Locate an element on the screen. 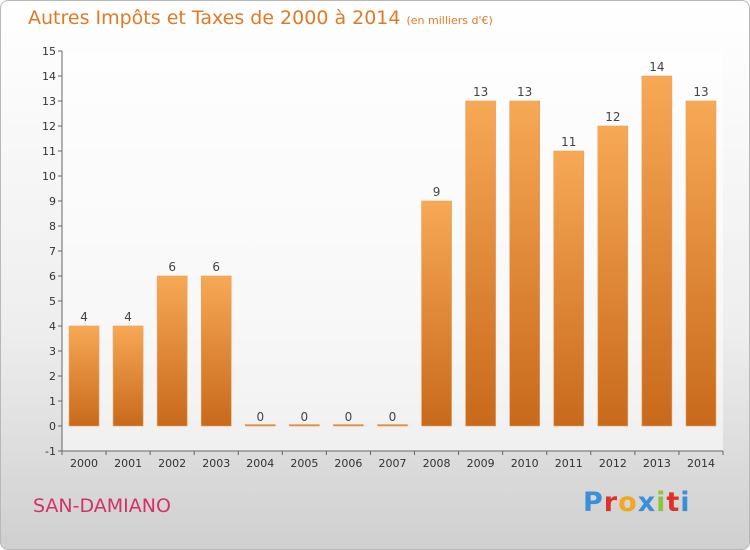  y-tick-label: 11 is located at coordinates (49, 151).